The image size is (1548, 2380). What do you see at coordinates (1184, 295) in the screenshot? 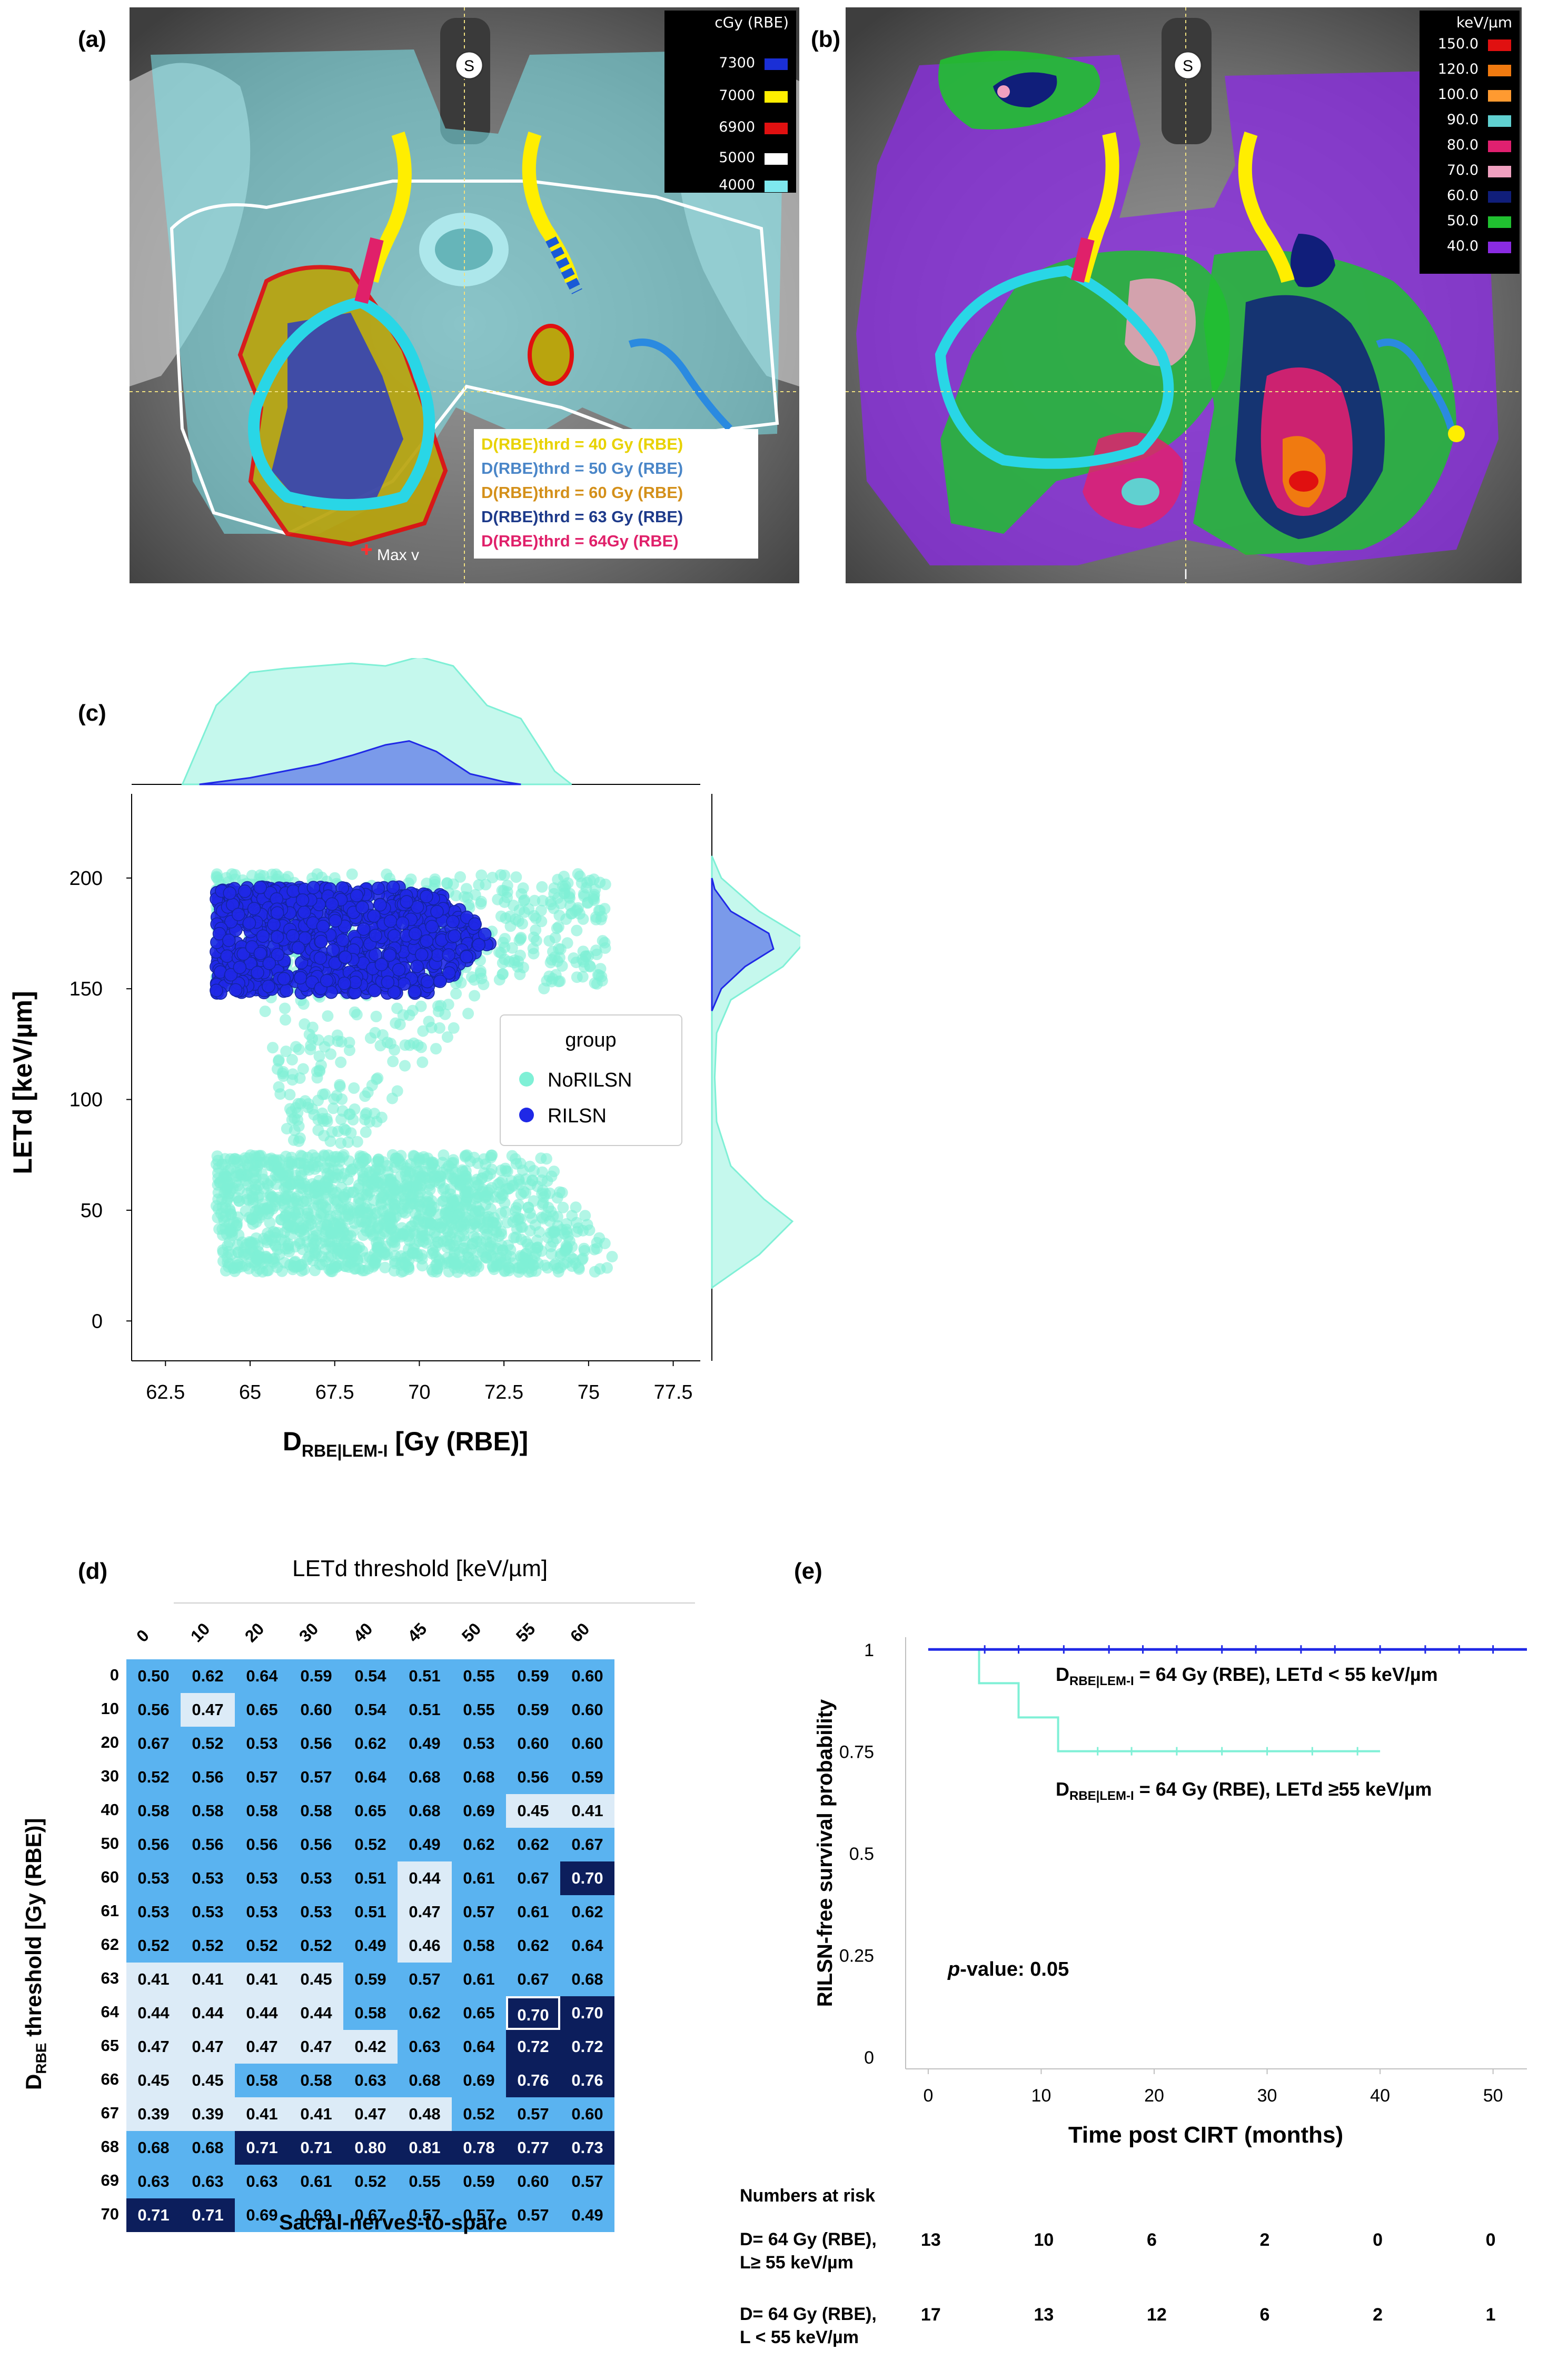
I see `ct-let-map-b: S I` at bounding box center [1184, 295].